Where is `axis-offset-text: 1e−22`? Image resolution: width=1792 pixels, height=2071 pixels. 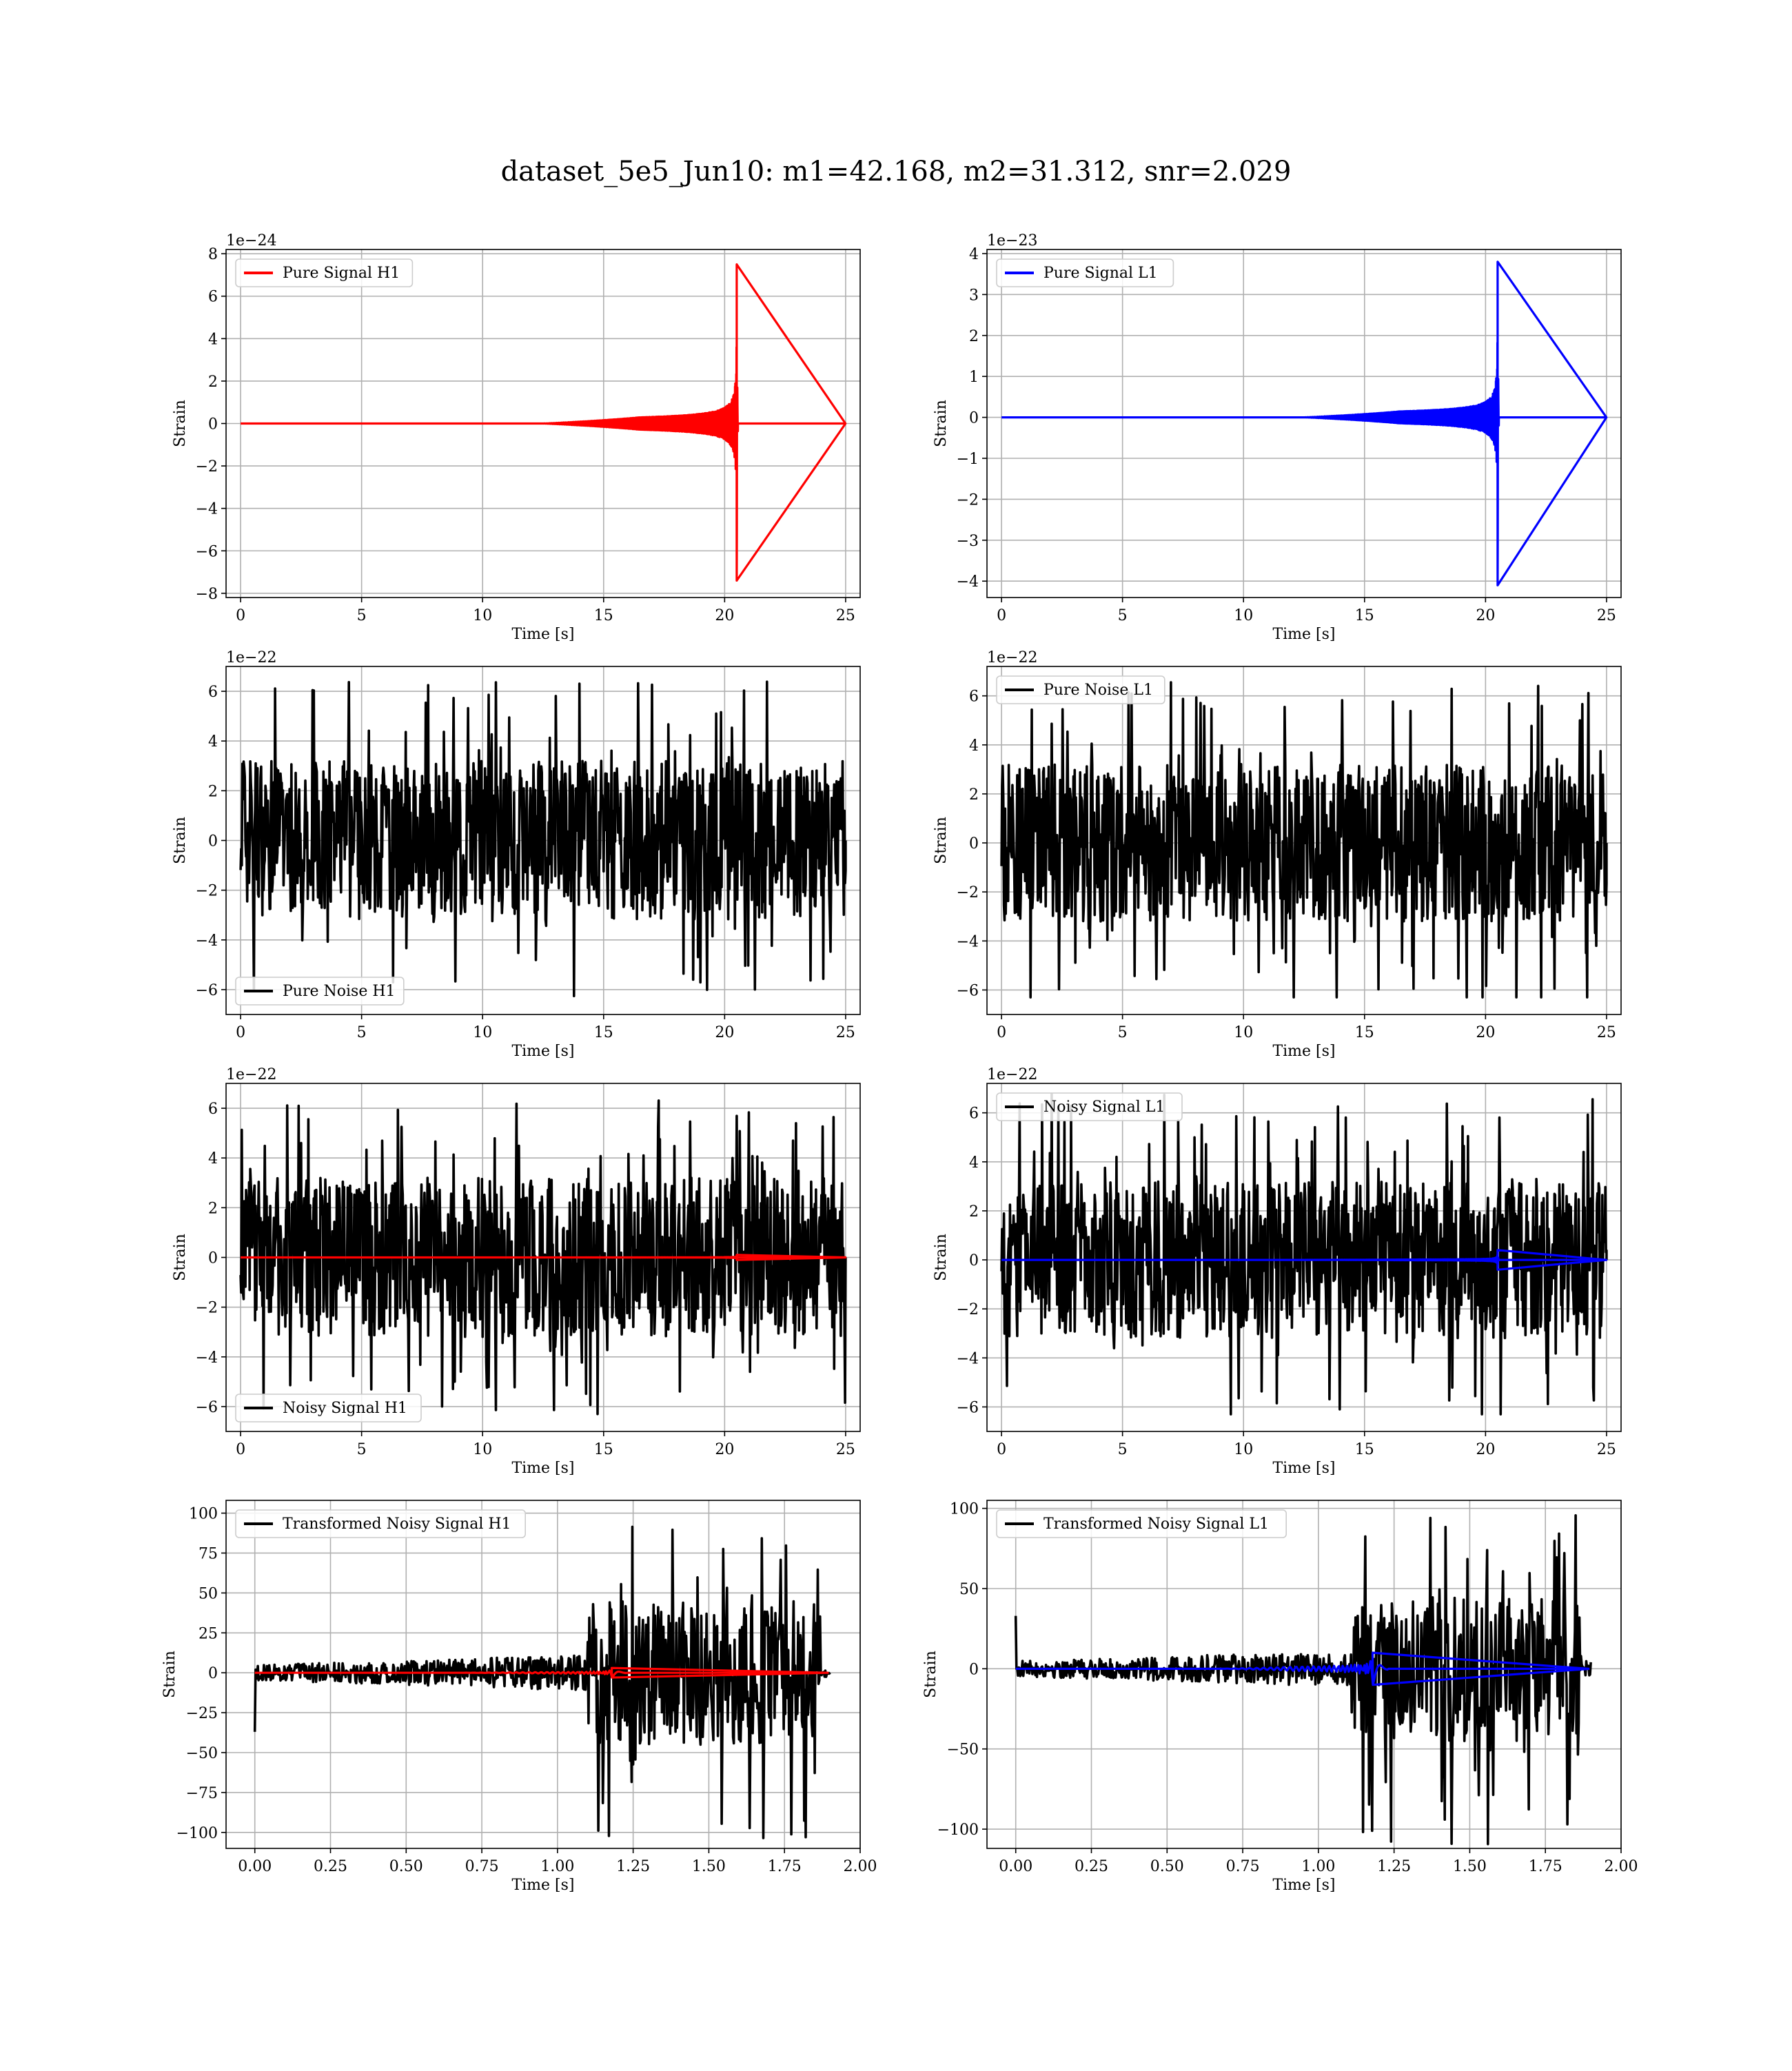
axis-offset-text: 1e−22 is located at coordinates (1012, 657).